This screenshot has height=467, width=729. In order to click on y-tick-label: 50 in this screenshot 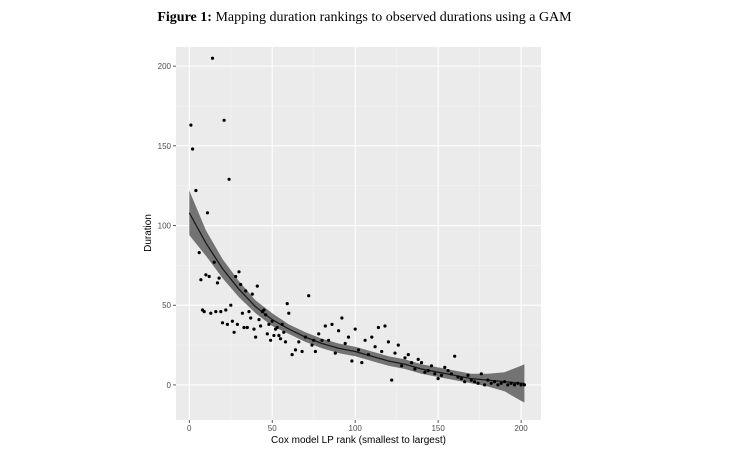, I will do `click(166, 305)`.